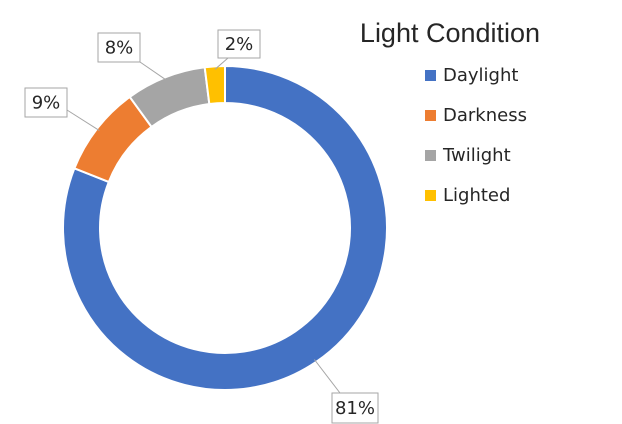 The width and height of the screenshot is (622, 424). What do you see at coordinates (476, 195) in the screenshot?
I see `legend-label: Lighted` at bounding box center [476, 195].